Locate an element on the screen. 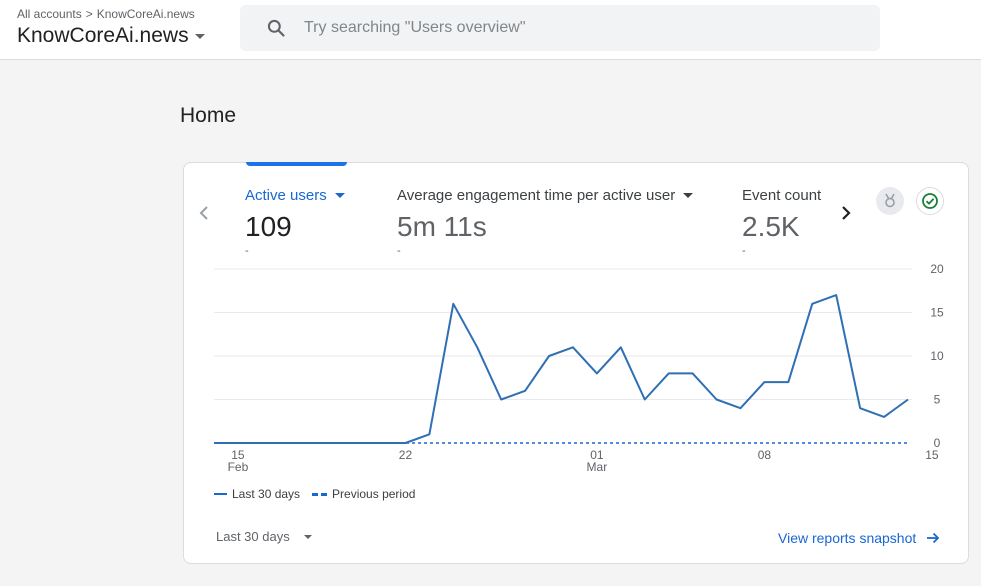  metric-avg-engagement-label-row: Average engagement time per active user is located at coordinates (545, 195).